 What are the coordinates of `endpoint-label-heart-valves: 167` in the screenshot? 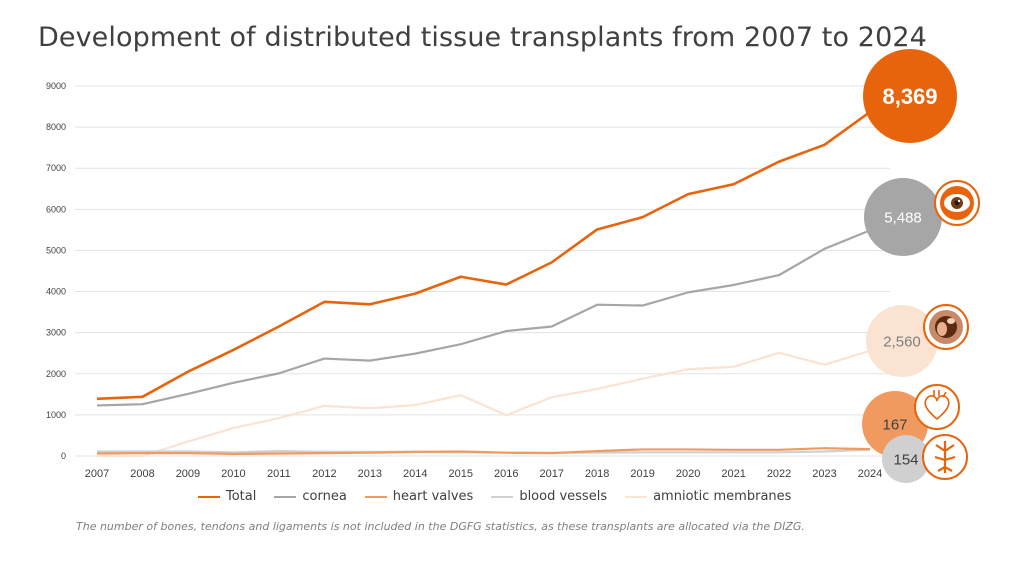 It's located at (894, 424).